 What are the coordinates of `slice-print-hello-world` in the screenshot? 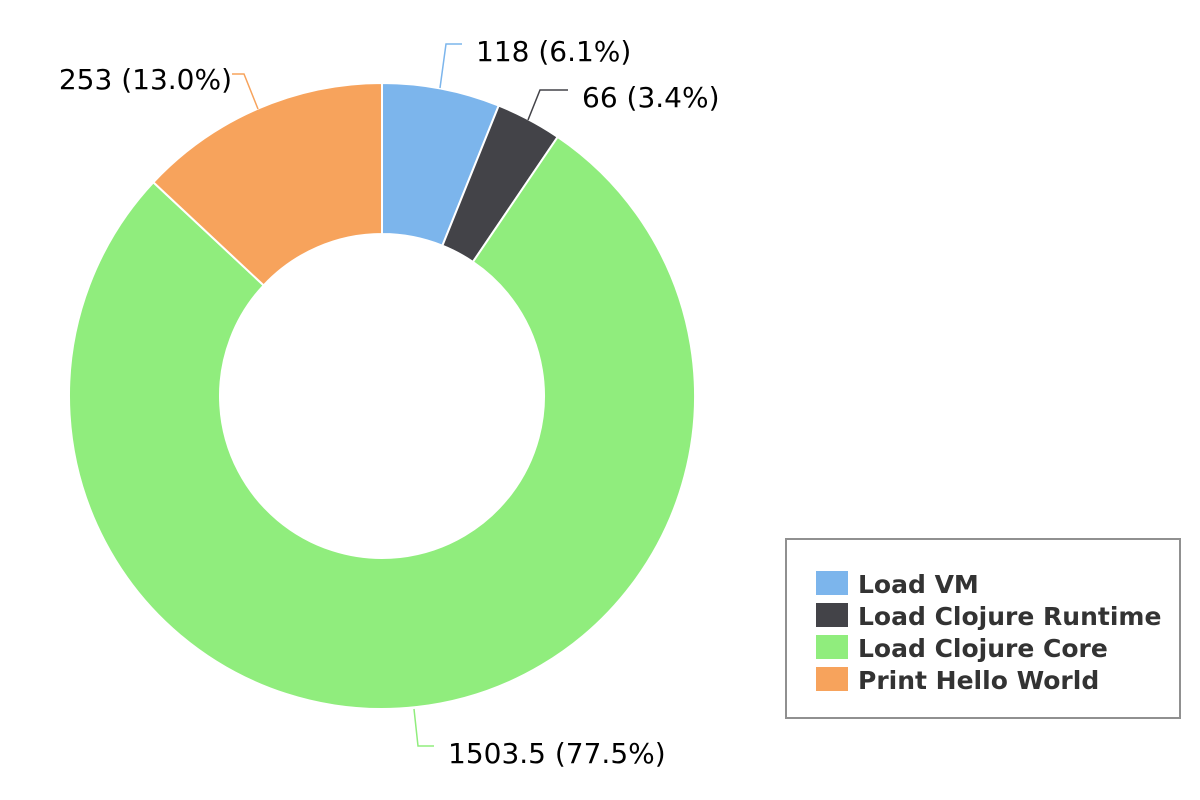 It's located at (267, 184).